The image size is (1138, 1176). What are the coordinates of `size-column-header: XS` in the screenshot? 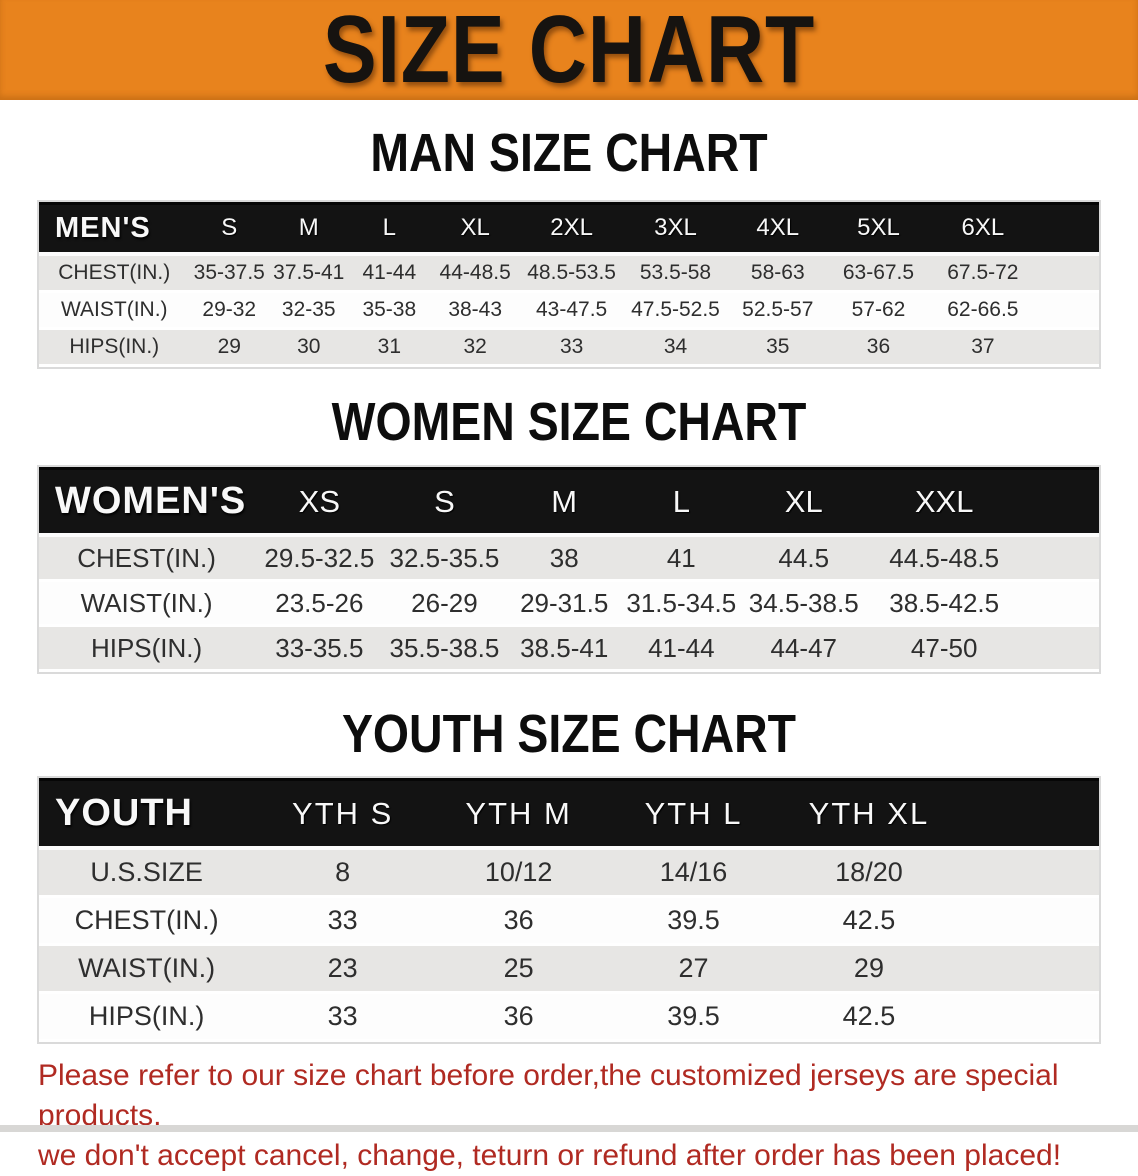 It's located at (319, 502).